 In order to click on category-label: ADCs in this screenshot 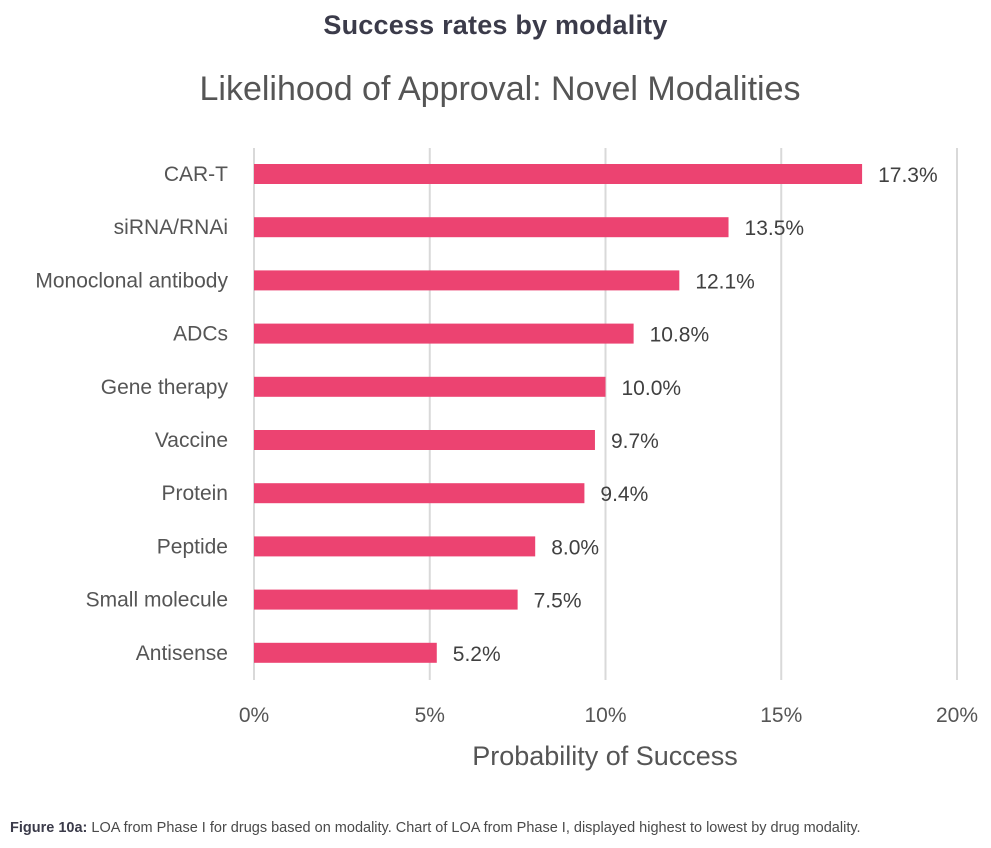, I will do `click(200, 334)`.